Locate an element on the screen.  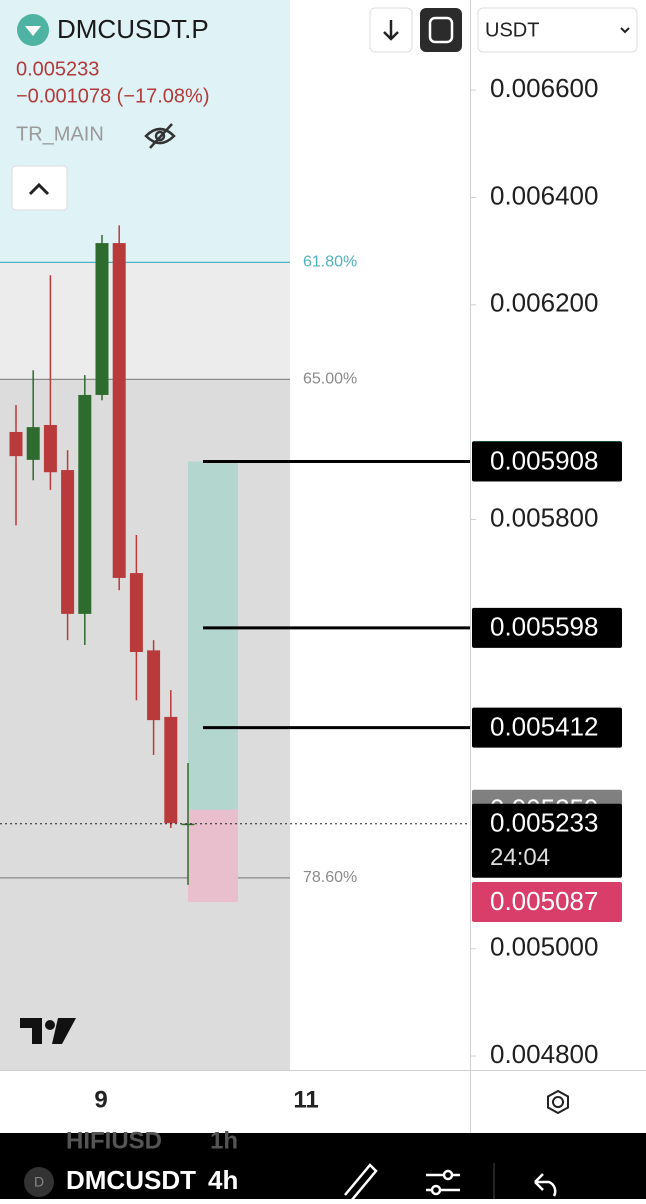
badge-text: D is located at coordinates (39, 1182).